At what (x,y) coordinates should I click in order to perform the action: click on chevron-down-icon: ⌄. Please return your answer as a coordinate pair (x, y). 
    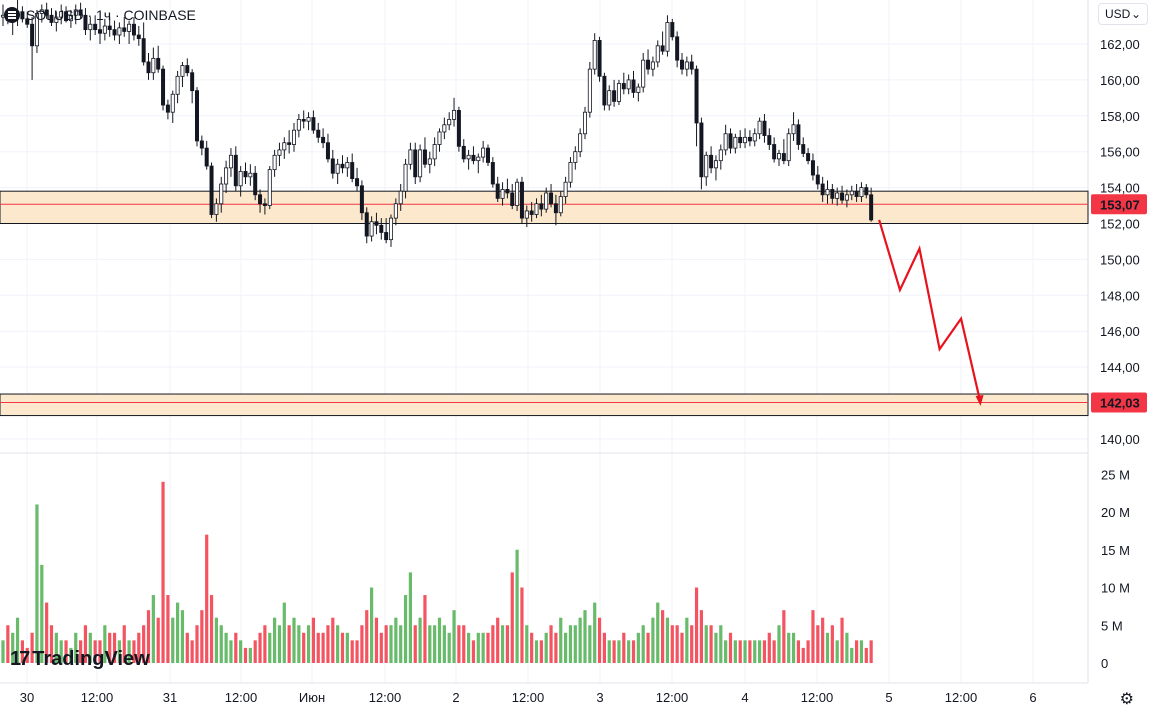
    Looking at the image, I should click on (1135, 14).